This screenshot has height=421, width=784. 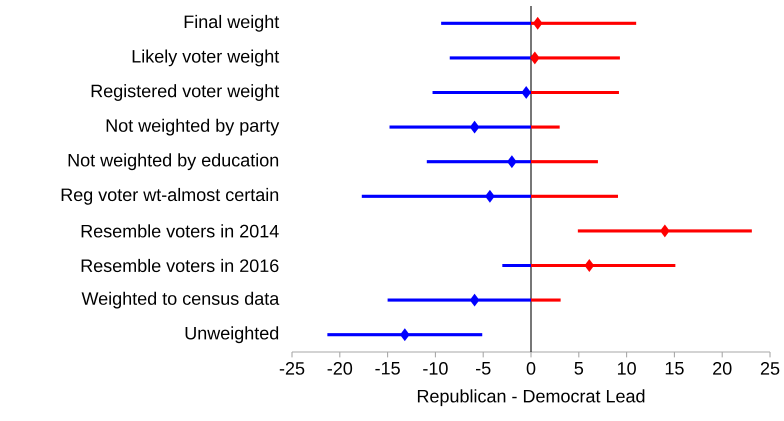 What do you see at coordinates (483, 368) in the screenshot?
I see `x-tick-label: -5` at bounding box center [483, 368].